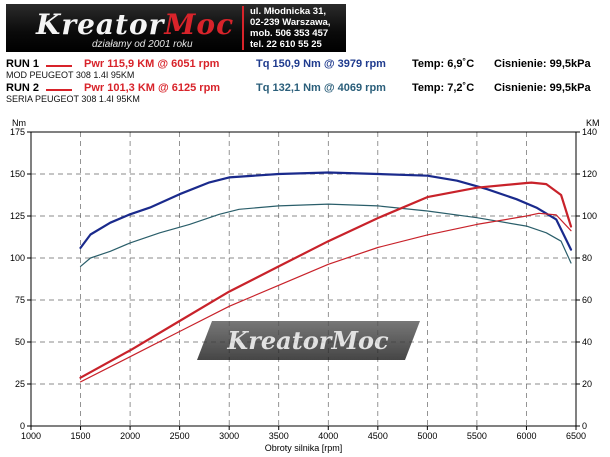 Image resolution: width=610 pixels, height=457 pixels. What do you see at coordinates (180, 436) in the screenshot?
I see `x-tick-label: 2500` at bounding box center [180, 436].